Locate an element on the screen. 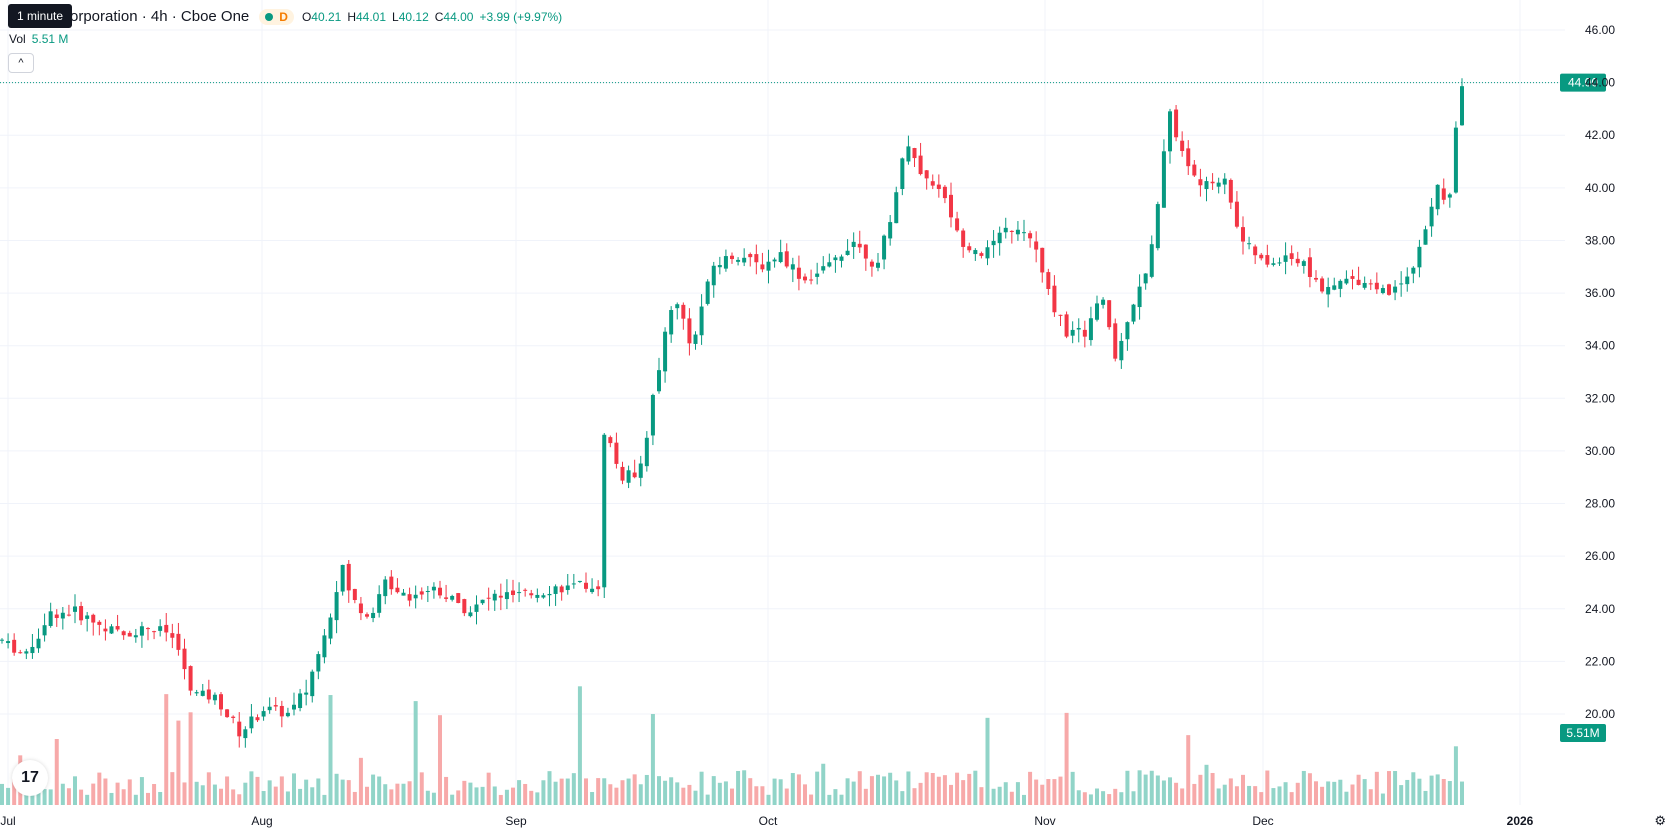 This screenshot has width=1678, height=835. ohlc-close: C44.00 is located at coordinates (454, 16).